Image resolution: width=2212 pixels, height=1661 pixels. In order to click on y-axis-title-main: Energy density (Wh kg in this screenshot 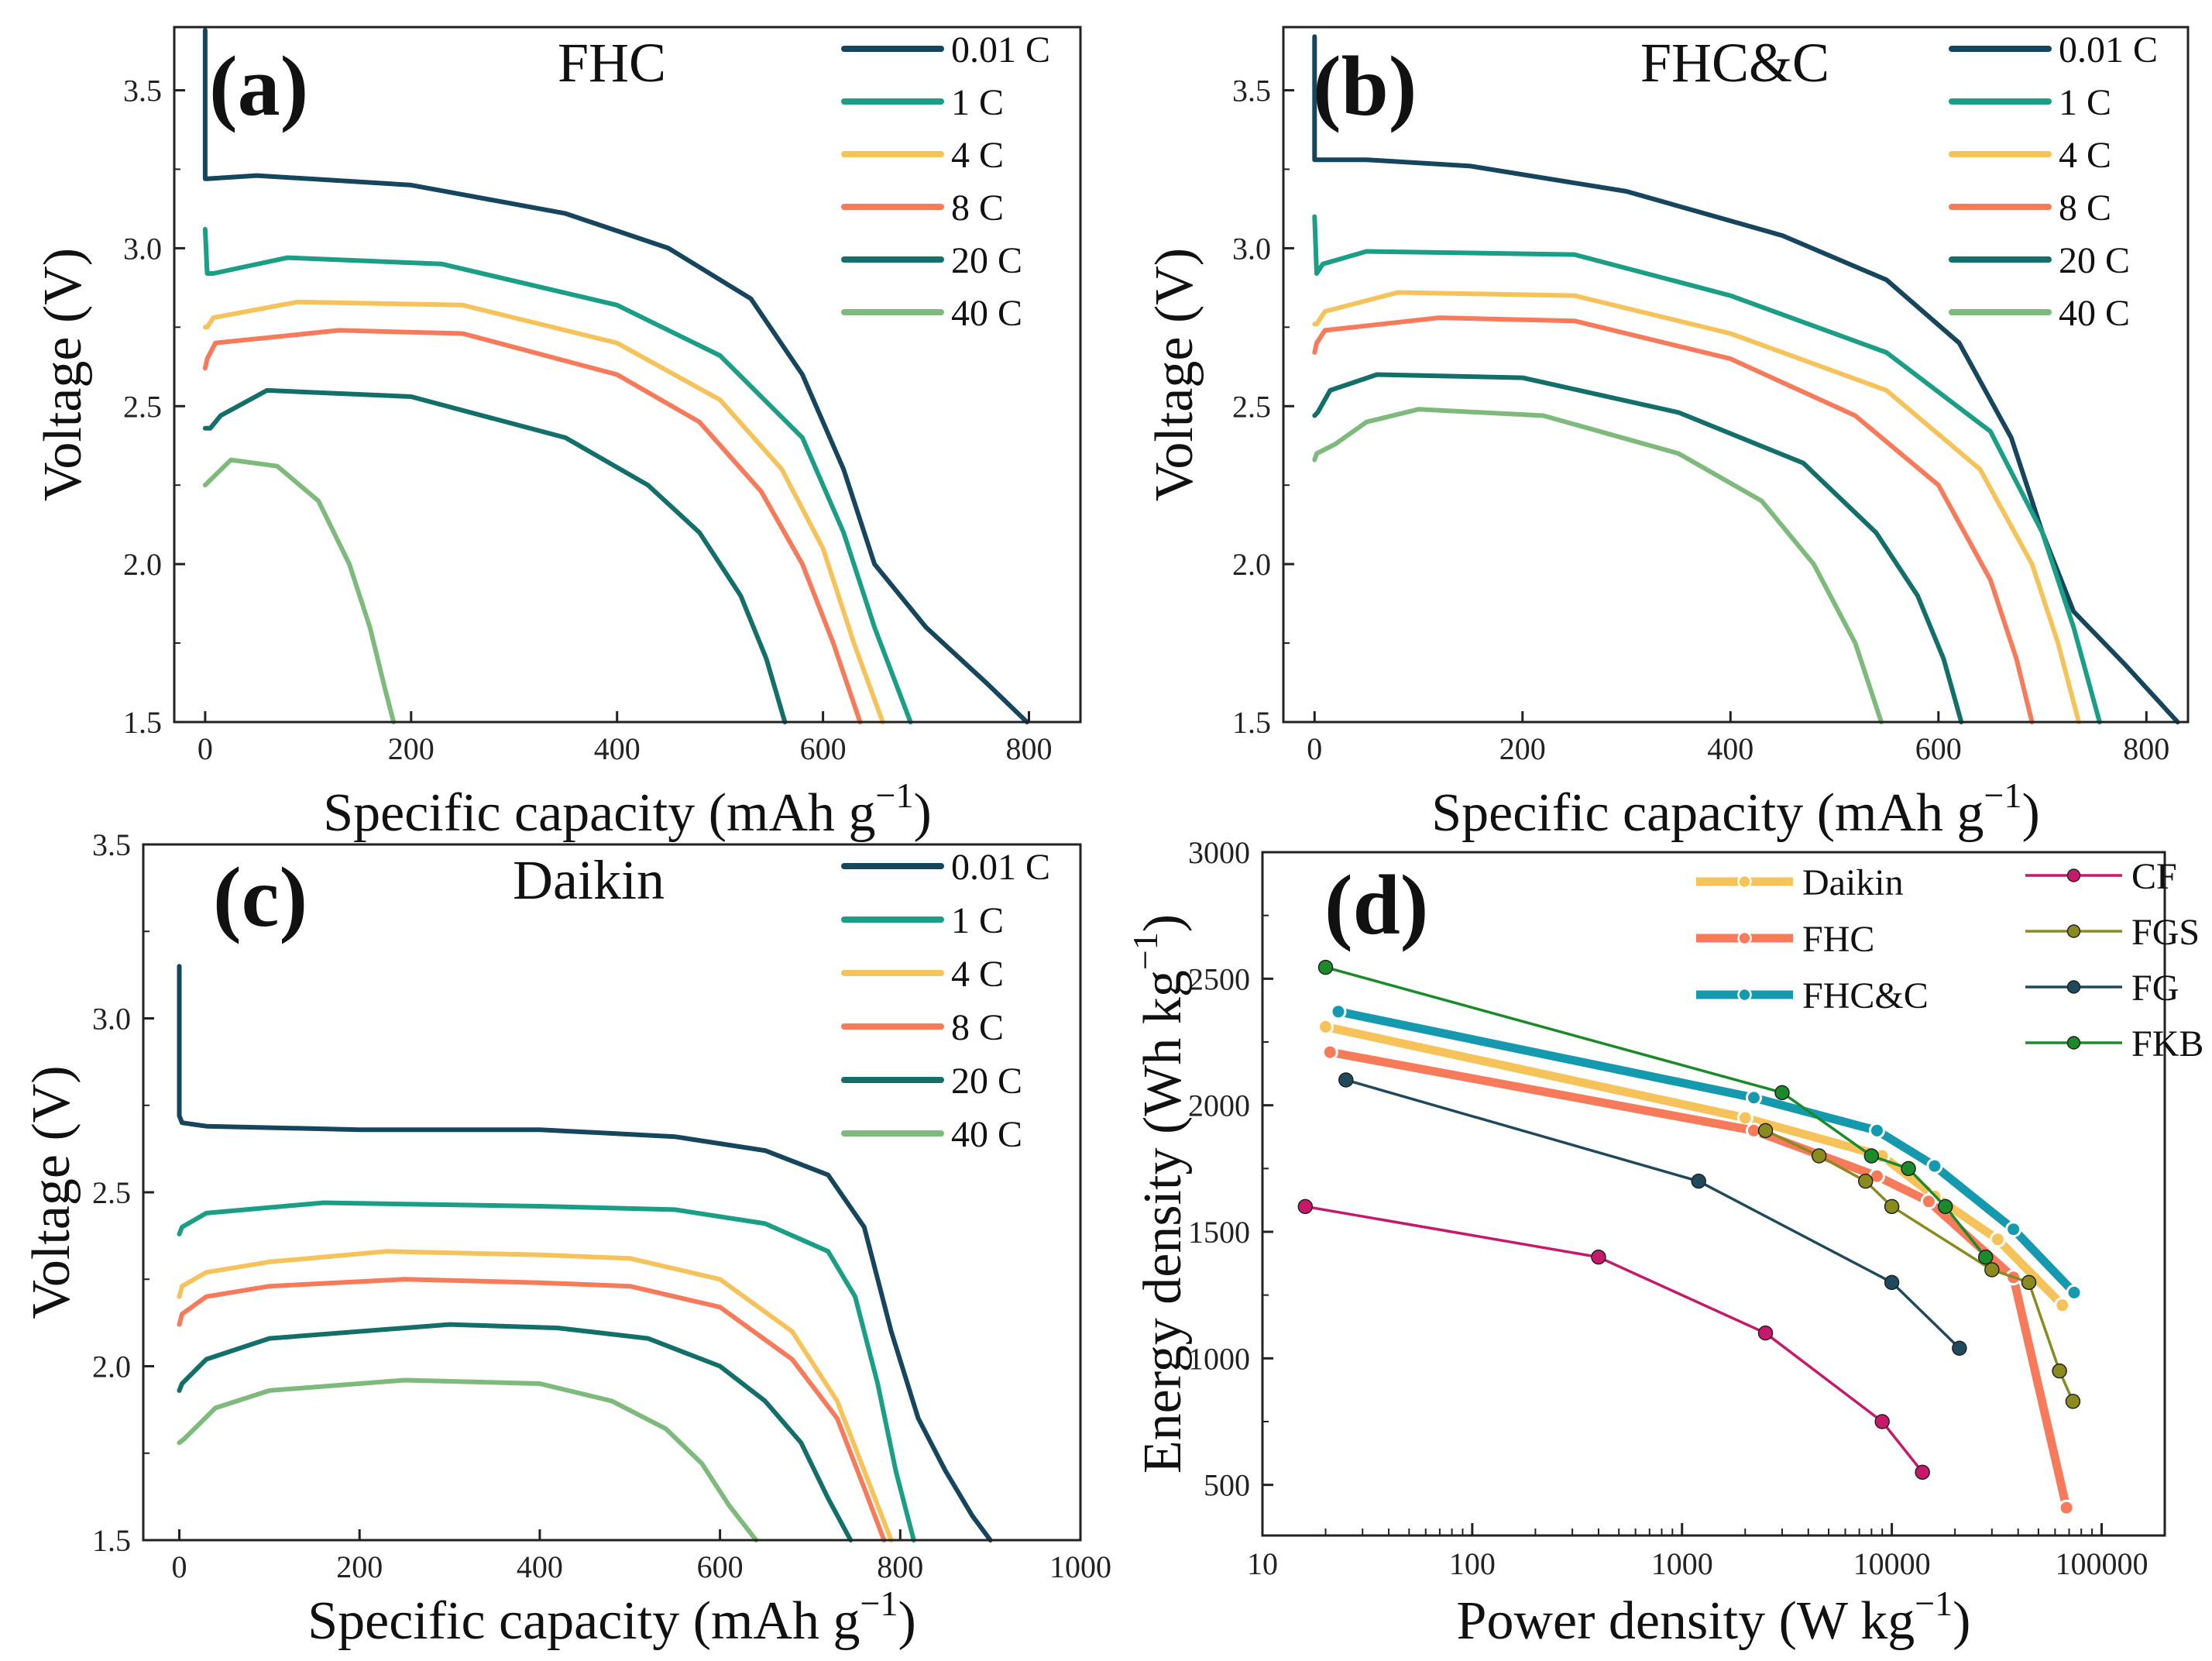, I will do `click(1163, 1222)`.